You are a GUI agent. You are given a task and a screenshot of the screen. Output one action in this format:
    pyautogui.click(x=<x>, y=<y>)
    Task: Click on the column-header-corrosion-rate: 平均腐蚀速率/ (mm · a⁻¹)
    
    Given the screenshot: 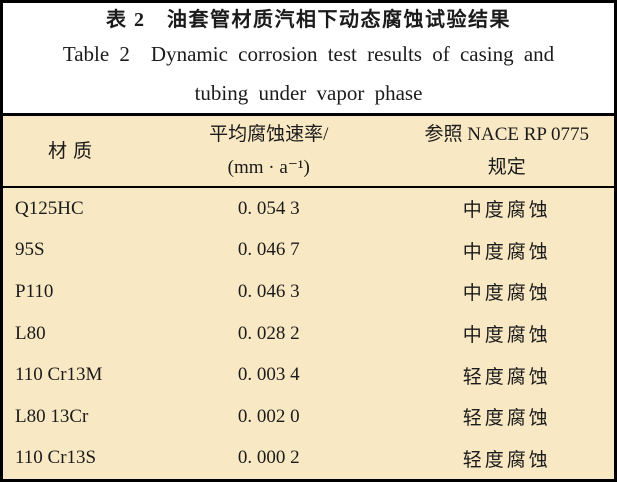 What is the action you would take?
    pyautogui.click(x=269, y=151)
    